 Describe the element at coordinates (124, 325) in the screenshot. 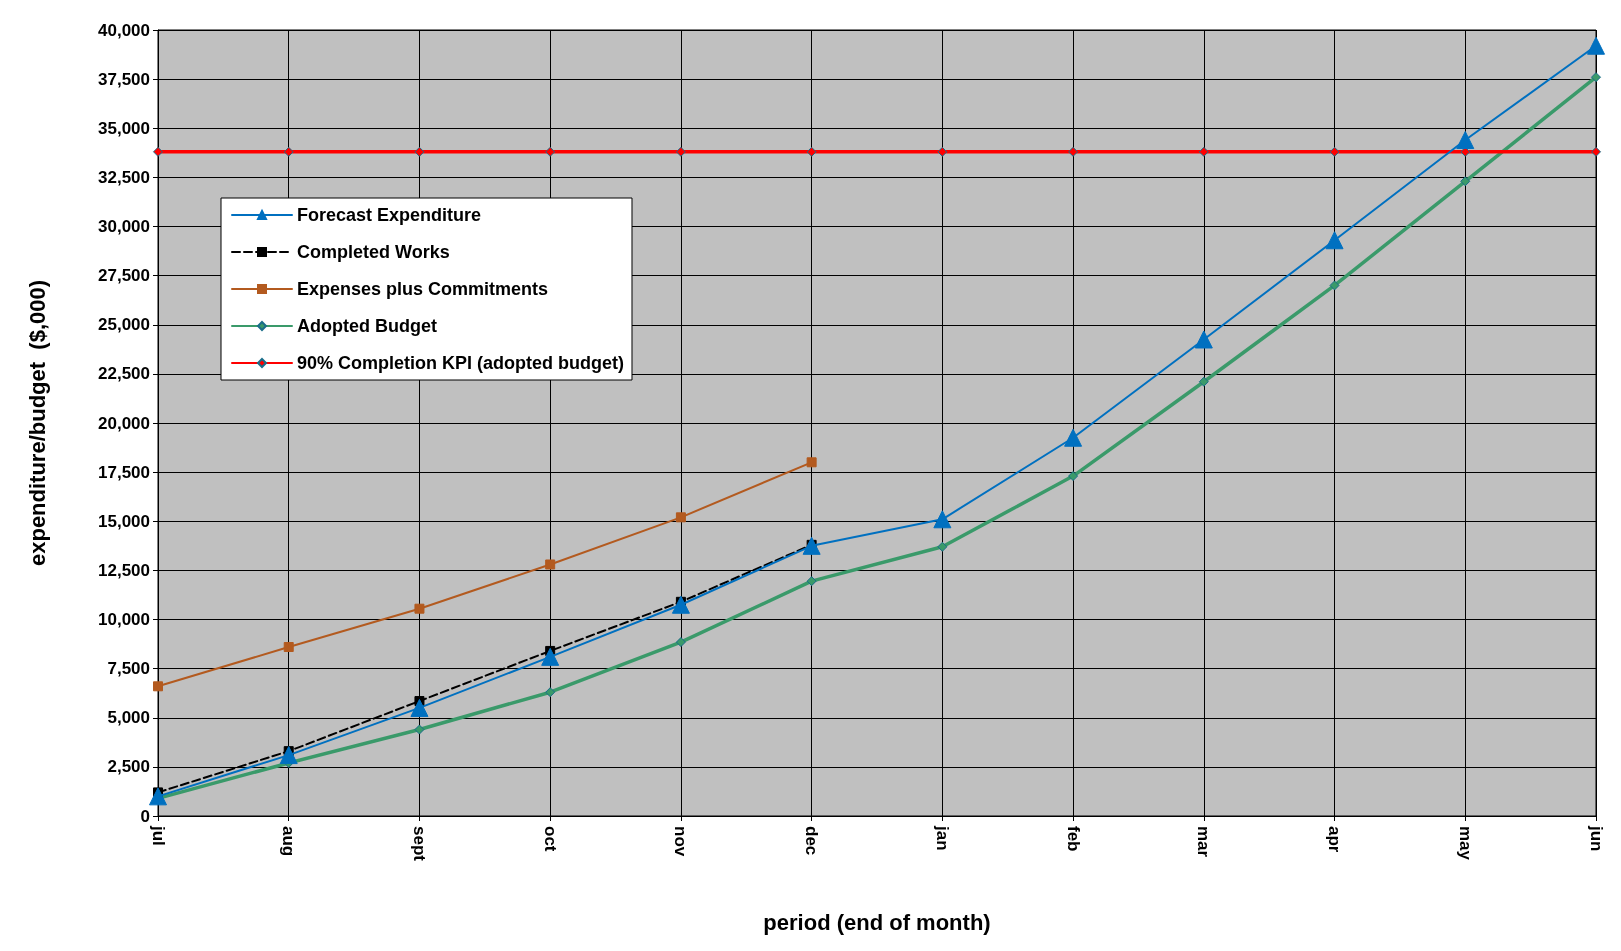

I see `y-tick-label: 25,000` at that location.